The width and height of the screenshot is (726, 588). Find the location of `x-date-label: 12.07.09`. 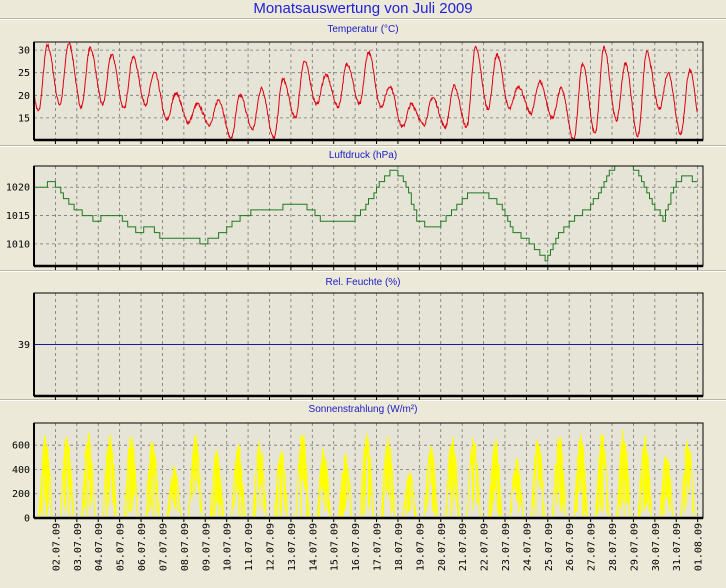

x-date-label: 12.07.09 is located at coordinates (270, 547).